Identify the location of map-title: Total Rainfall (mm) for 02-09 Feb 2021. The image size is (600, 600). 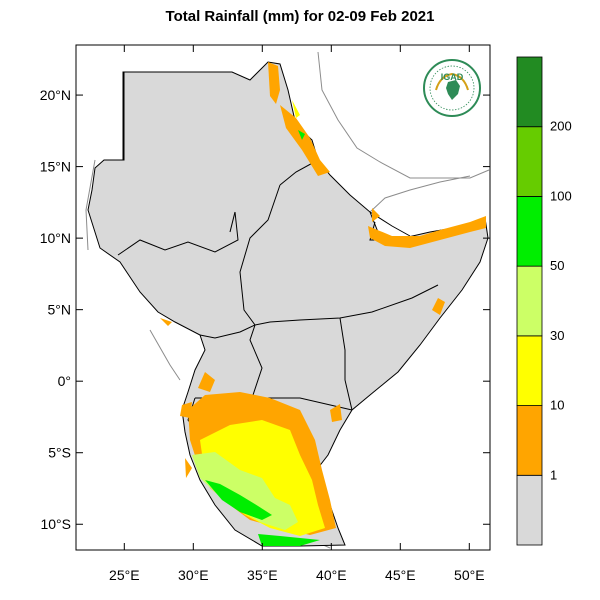
(300, 16).